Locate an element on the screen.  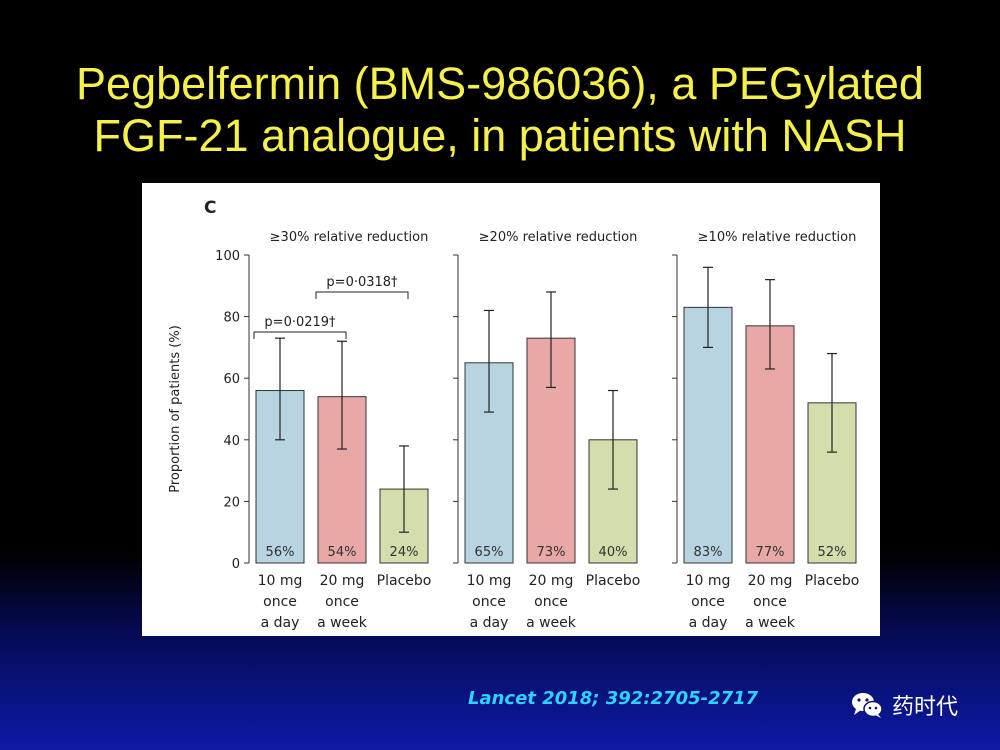
slide-title-line-2: FGF-21 analogue, in patients with NASH is located at coordinates (500, 135).